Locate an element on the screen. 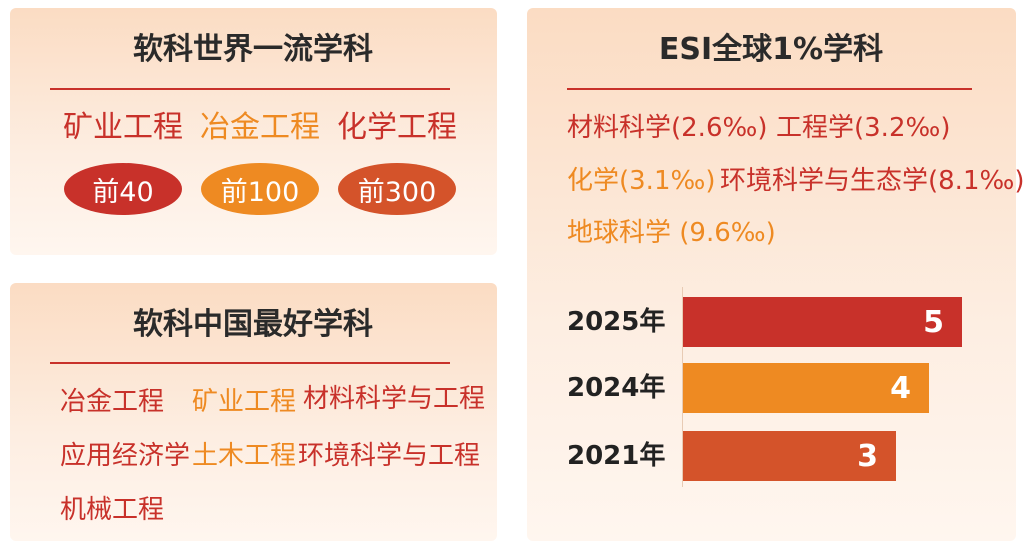  bar: 3 is located at coordinates (789, 456).